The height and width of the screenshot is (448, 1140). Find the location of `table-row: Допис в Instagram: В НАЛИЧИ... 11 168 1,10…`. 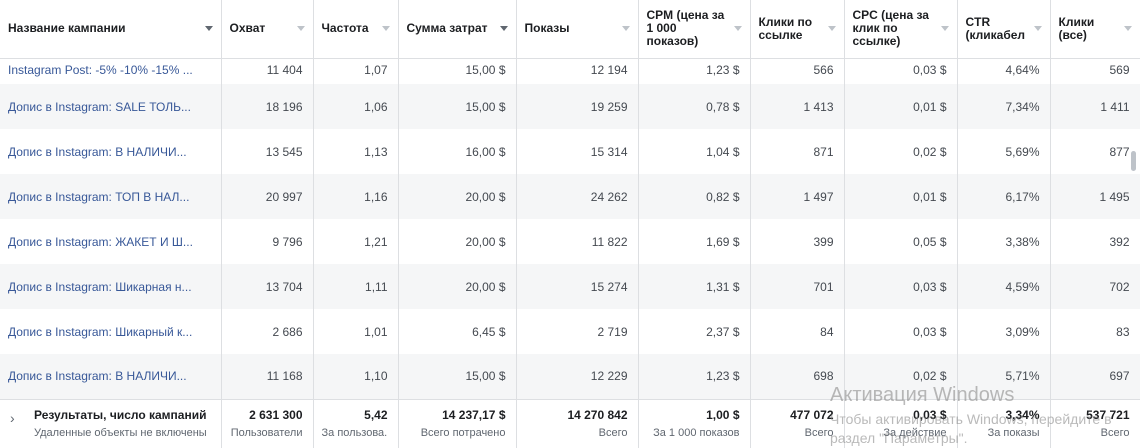

table-row: Допис в Instagram: В НАЛИЧИ... 11 168 1,10… is located at coordinates (570, 376).